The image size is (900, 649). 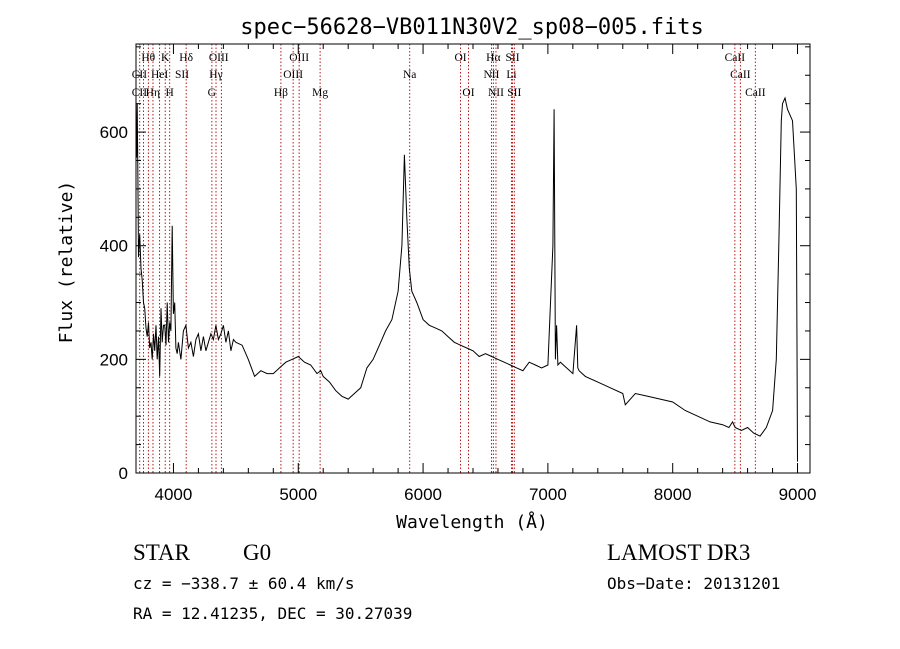 I want to click on x-tick-label-4000: 4000, so click(x=174, y=494).